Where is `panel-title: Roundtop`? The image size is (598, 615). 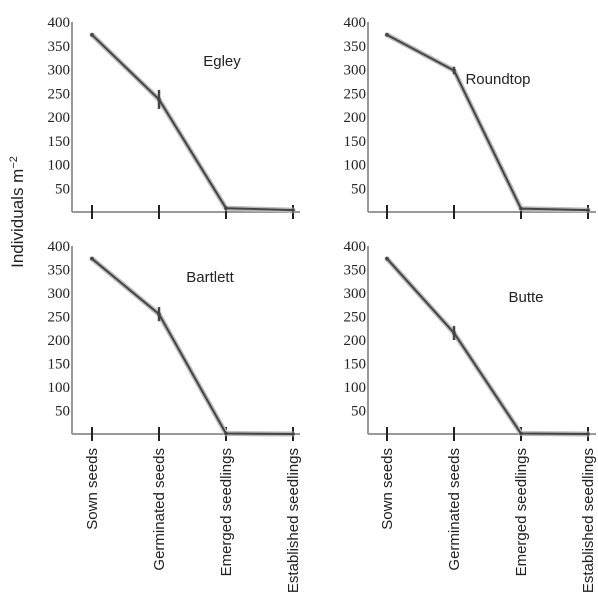 panel-title: Roundtop is located at coordinates (497, 79).